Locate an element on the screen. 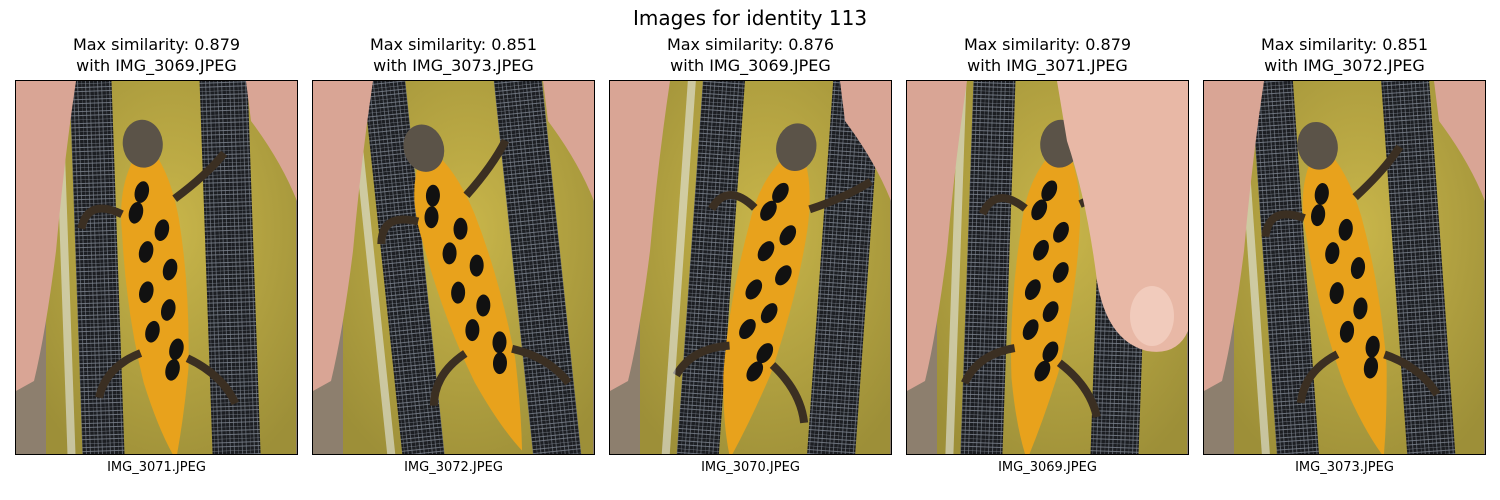 The image size is (1500, 500). image-filename: IMG_3072.JPEG is located at coordinates (453, 467).